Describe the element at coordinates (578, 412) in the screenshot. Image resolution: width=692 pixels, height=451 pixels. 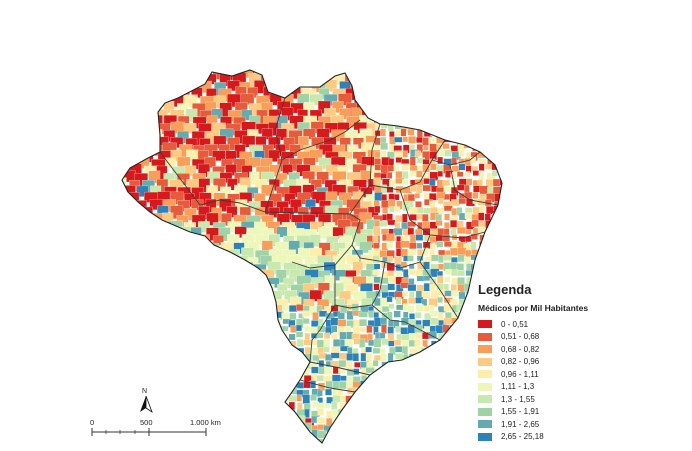
I see `legend-entry: 1,55 - 1,91` at that location.